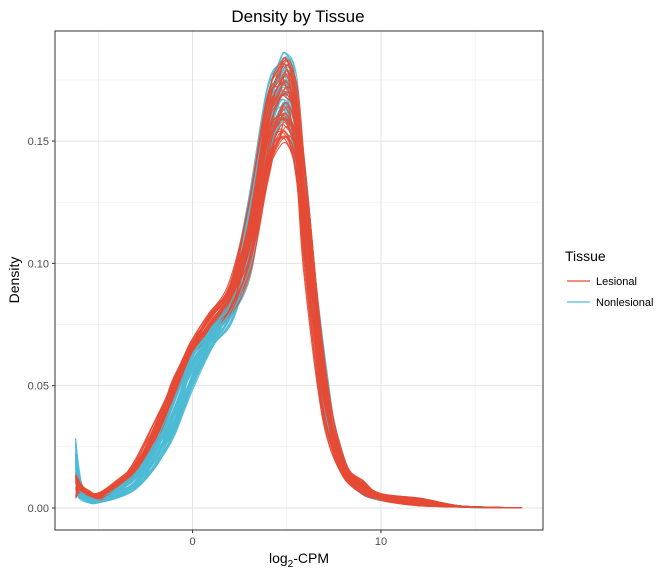  What do you see at coordinates (38, 264) in the screenshot?
I see `y-tick-label: 0.10` at bounding box center [38, 264].